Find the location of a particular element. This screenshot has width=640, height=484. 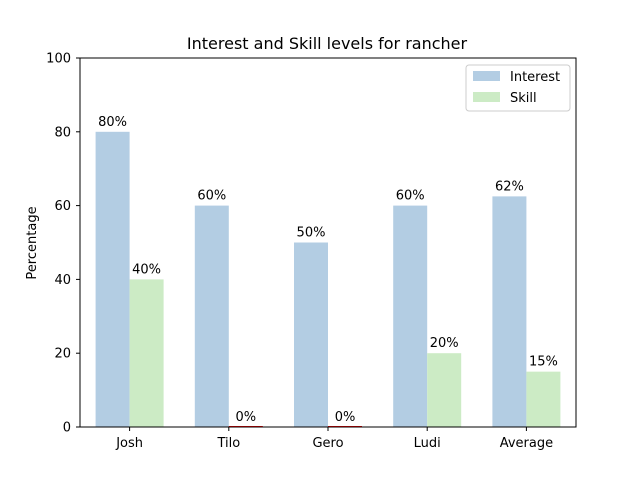

bar-interest-tilo is located at coordinates (211, 316).